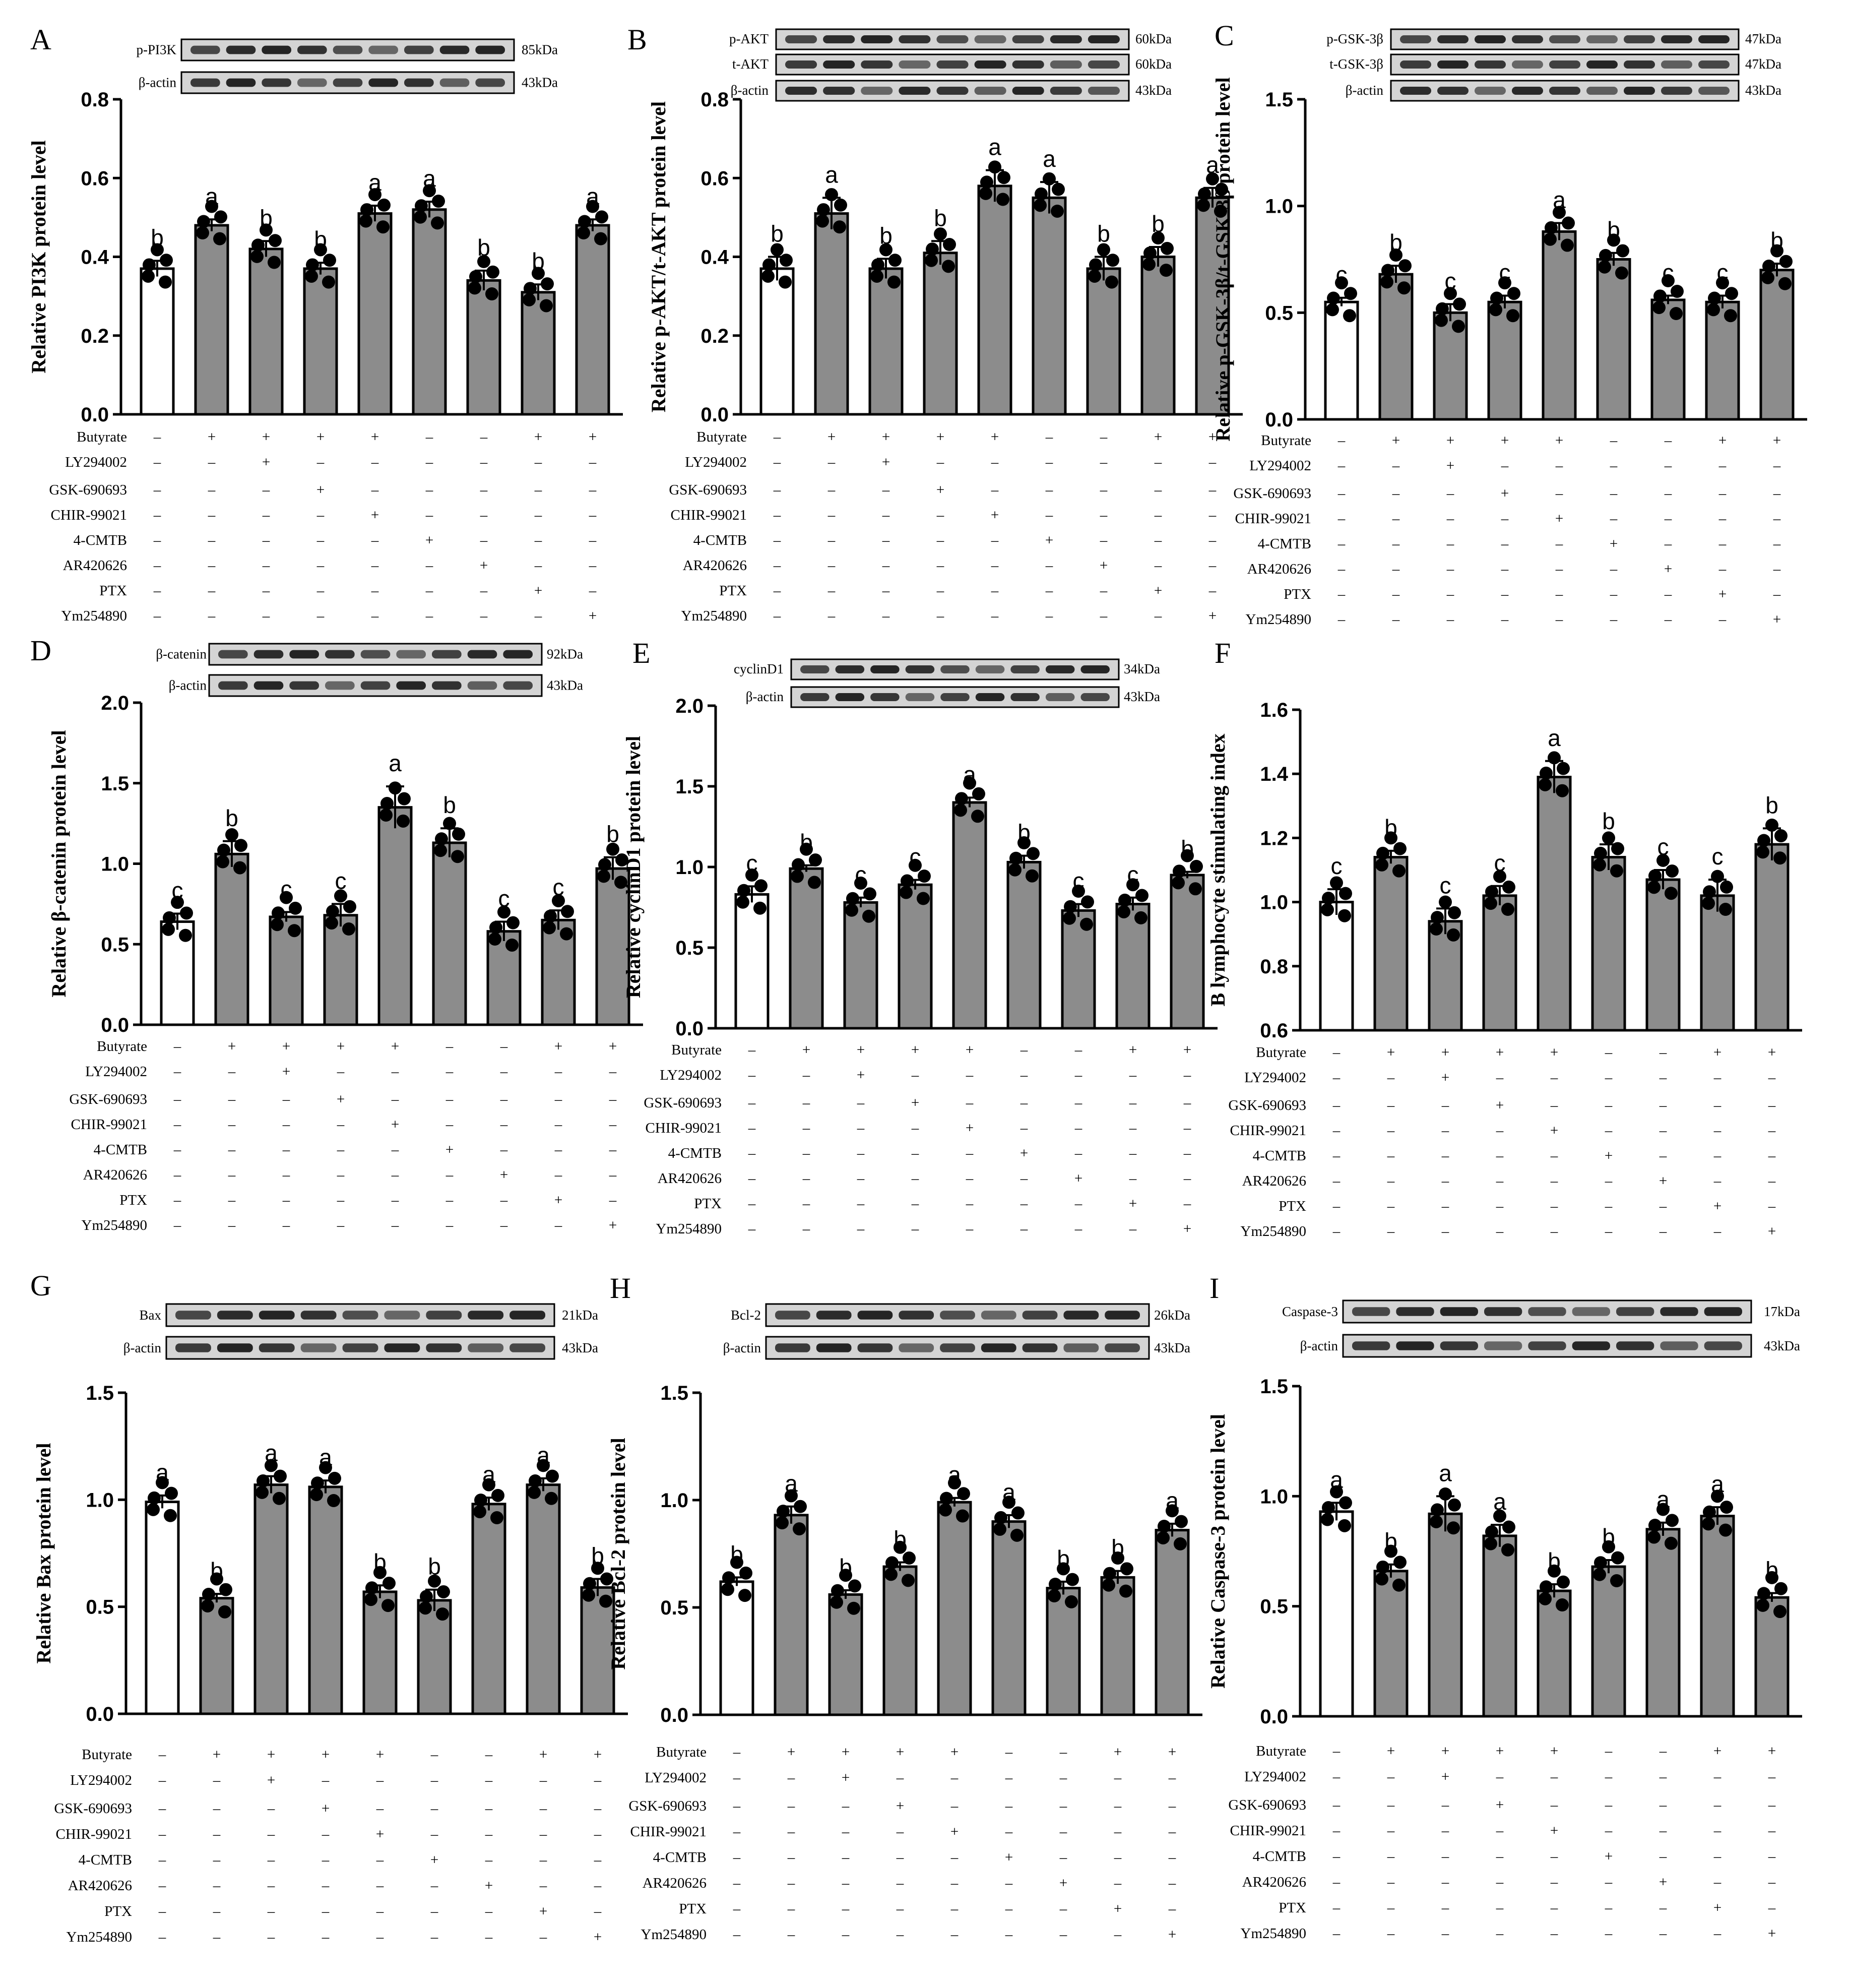 This screenshot has height=1988, width=1850. What do you see at coordinates (1153, 38) in the screenshot?
I see `blot-kda: 60kDa` at bounding box center [1153, 38].